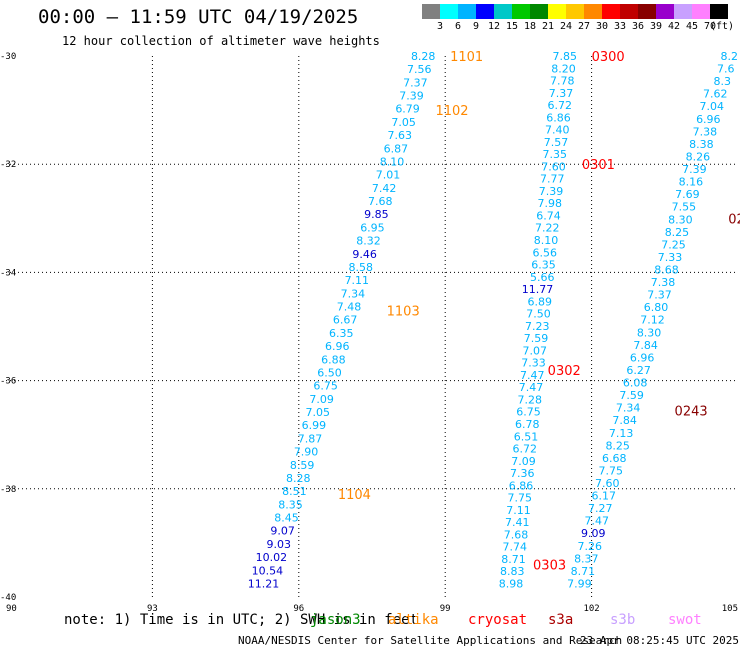 Image resolution: width=740 pixels, height=650 pixels. Describe the element at coordinates (687, 194) in the screenshot. I see `wave-height-value: 7.69` at that location.